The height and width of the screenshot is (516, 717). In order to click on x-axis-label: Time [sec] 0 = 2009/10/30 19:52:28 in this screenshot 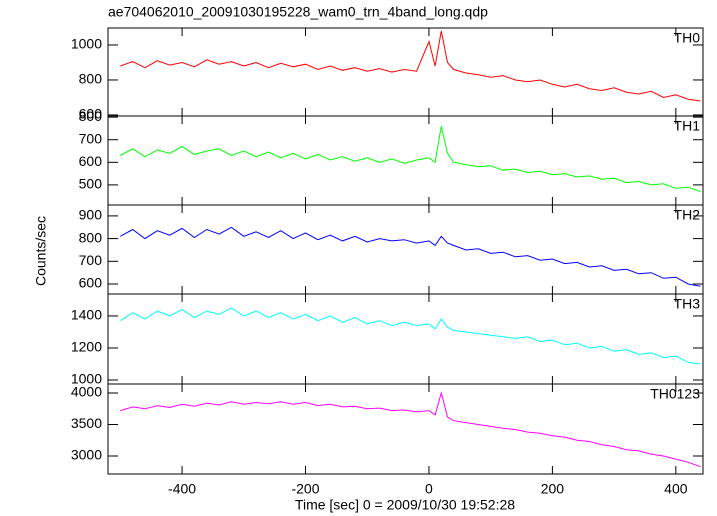, I will do `click(405, 505)`.